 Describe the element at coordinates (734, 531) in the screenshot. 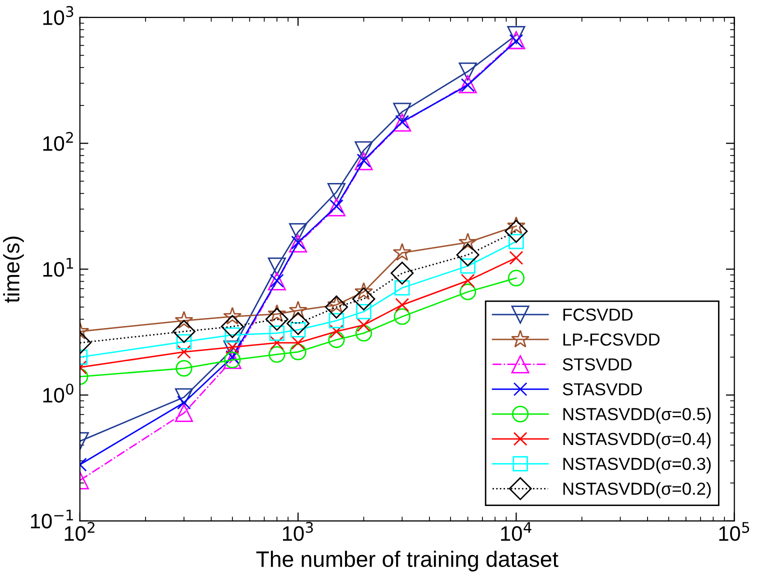

I see `x-tick-label: 10$^{5}$` at that location.